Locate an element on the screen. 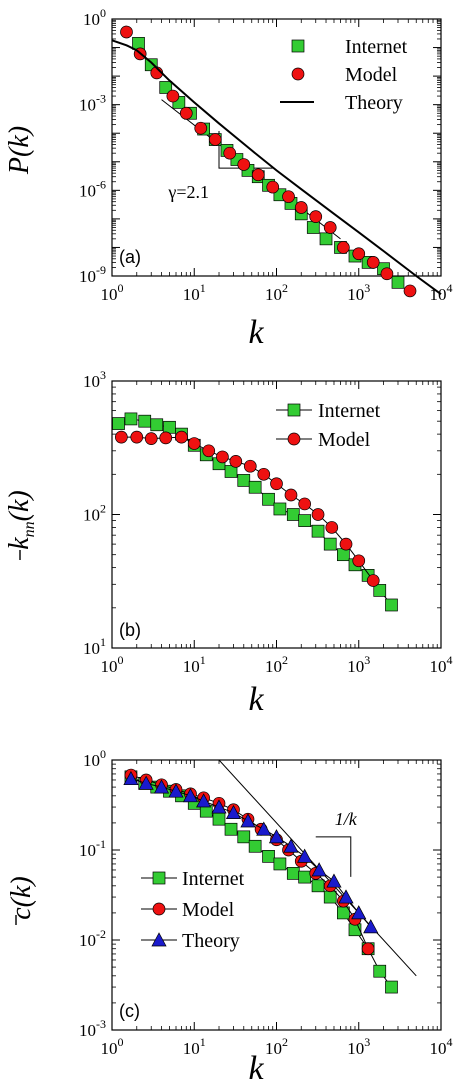  y-tick-label: 10⁻³ is located at coordinates (92, 1028).